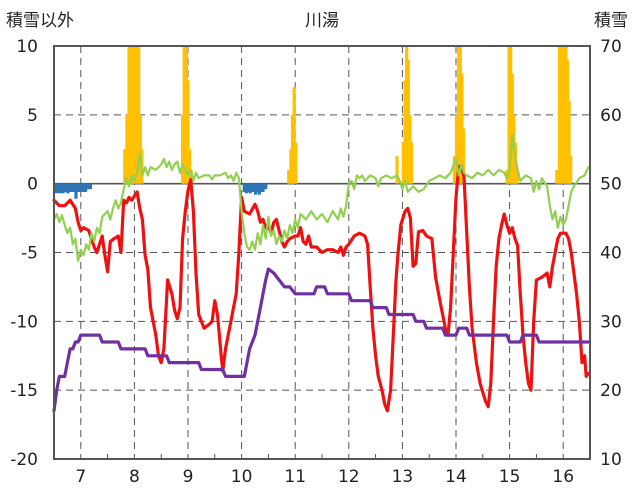 Image resolution: width=636 pixels, height=501 pixels. I want to click on y-tick-label-right: 30, so click(611, 322).